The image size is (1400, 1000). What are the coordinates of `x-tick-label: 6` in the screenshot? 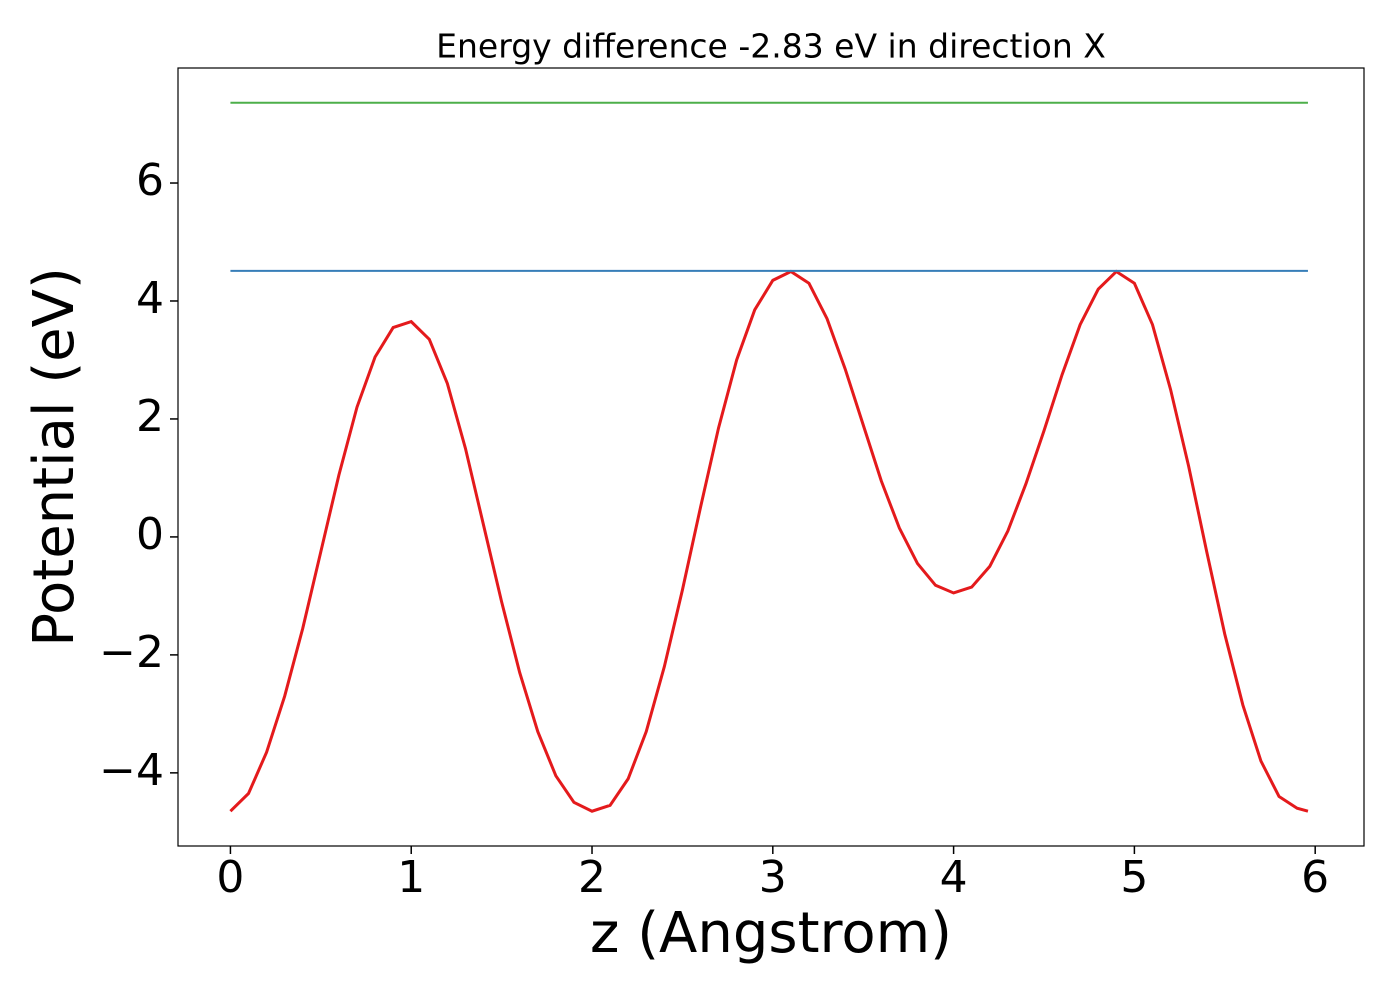 It's located at (1315, 877).